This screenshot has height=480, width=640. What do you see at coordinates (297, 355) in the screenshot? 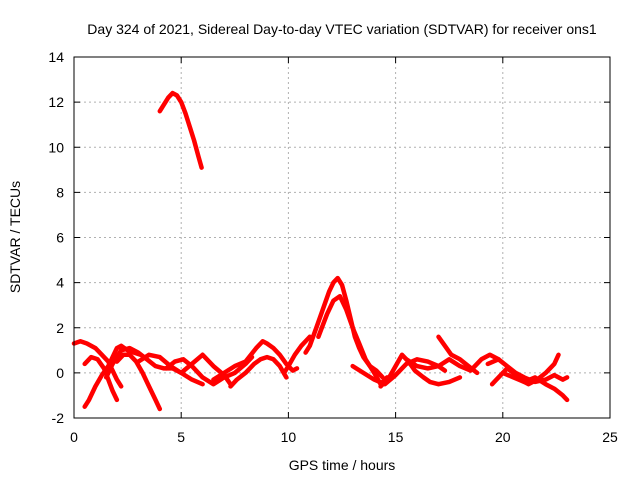
I see `series-arc-j` at bounding box center [297, 355].